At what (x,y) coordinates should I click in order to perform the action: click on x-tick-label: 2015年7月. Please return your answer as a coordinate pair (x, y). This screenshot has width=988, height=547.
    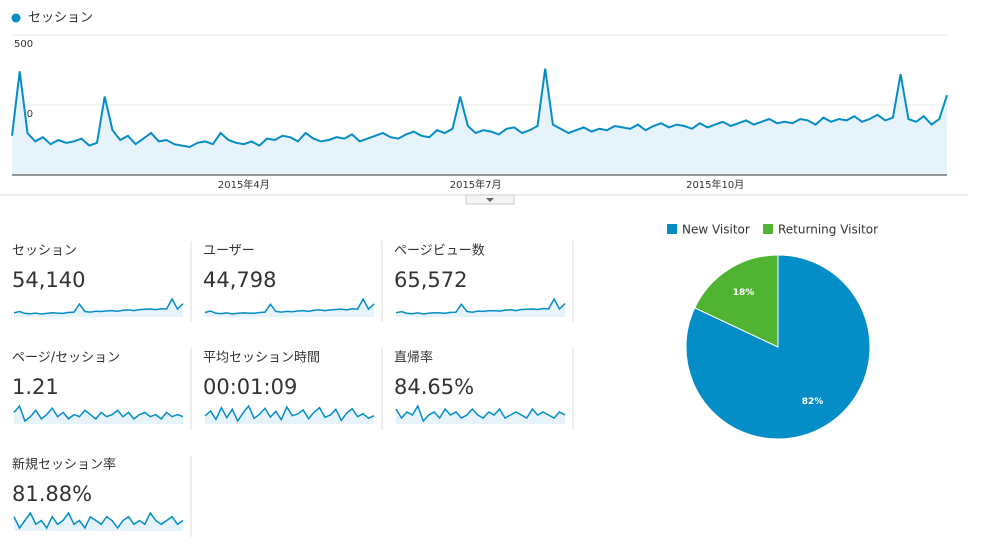
    Looking at the image, I should click on (476, 184).